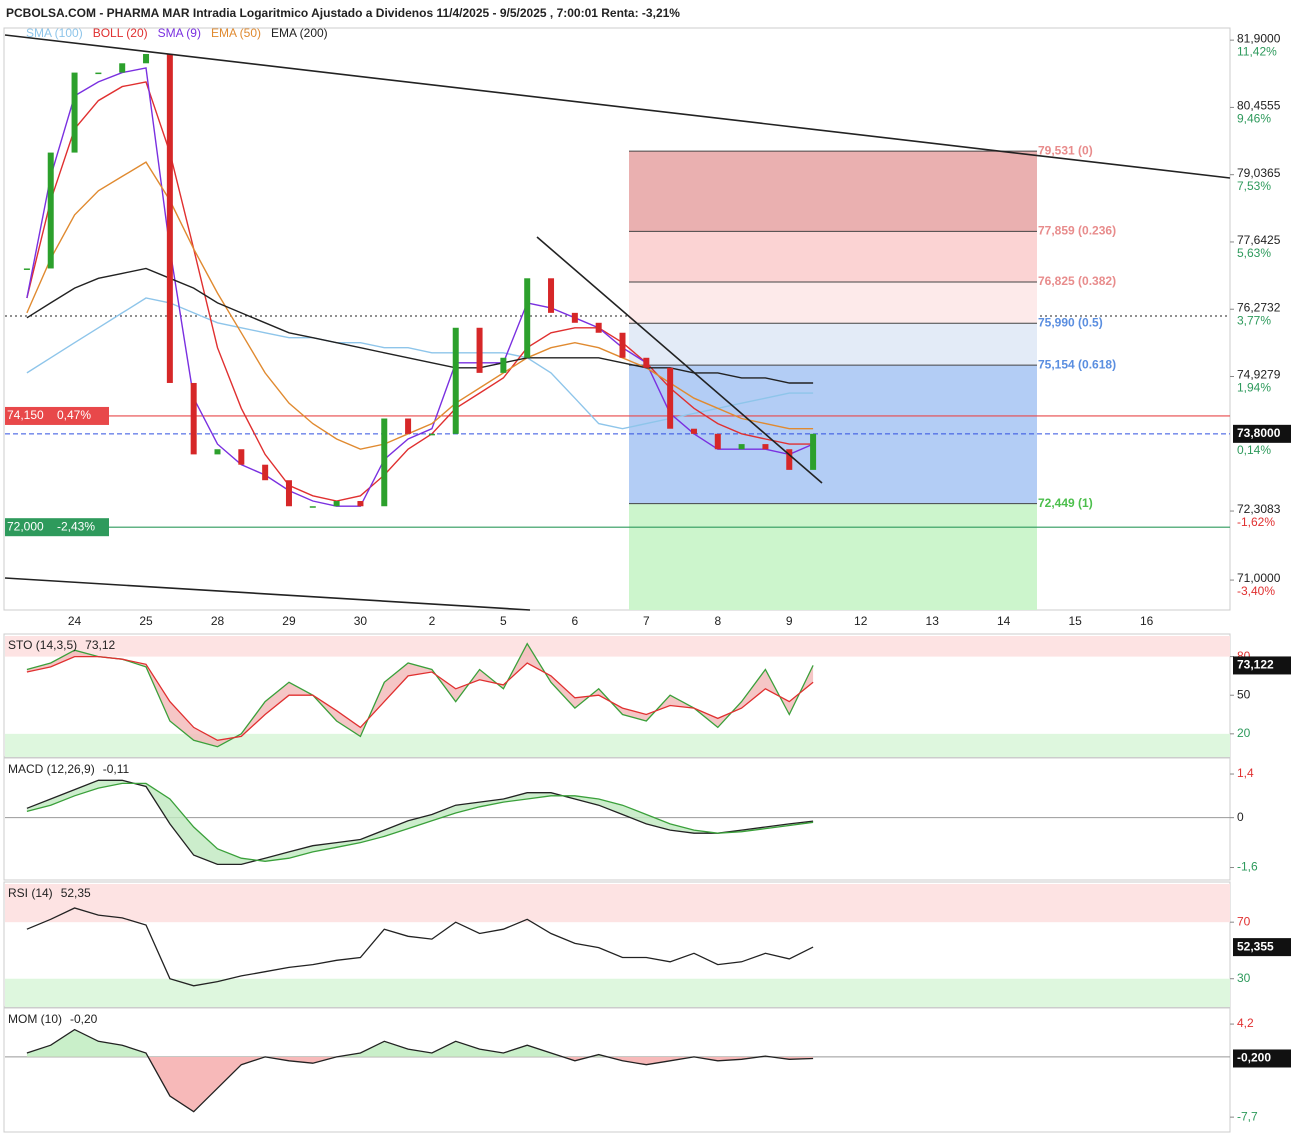  Describe the element at coordinates (35, 1019) in the screenshot. I see `panel-title: MOM (10)` at that location.